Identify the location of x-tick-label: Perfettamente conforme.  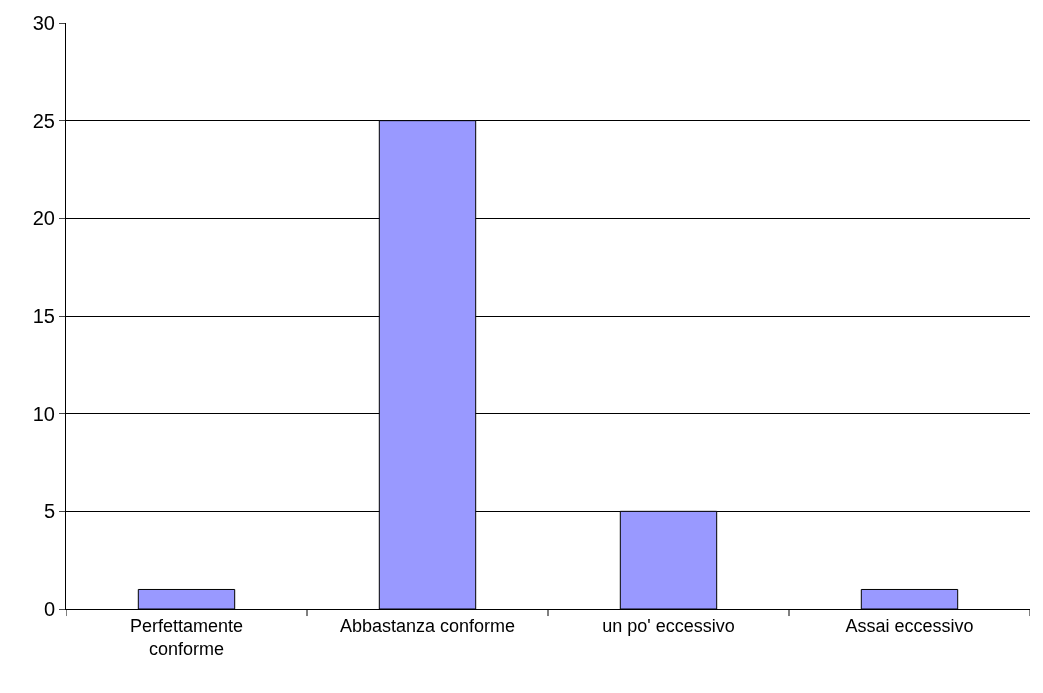
(186, 637).